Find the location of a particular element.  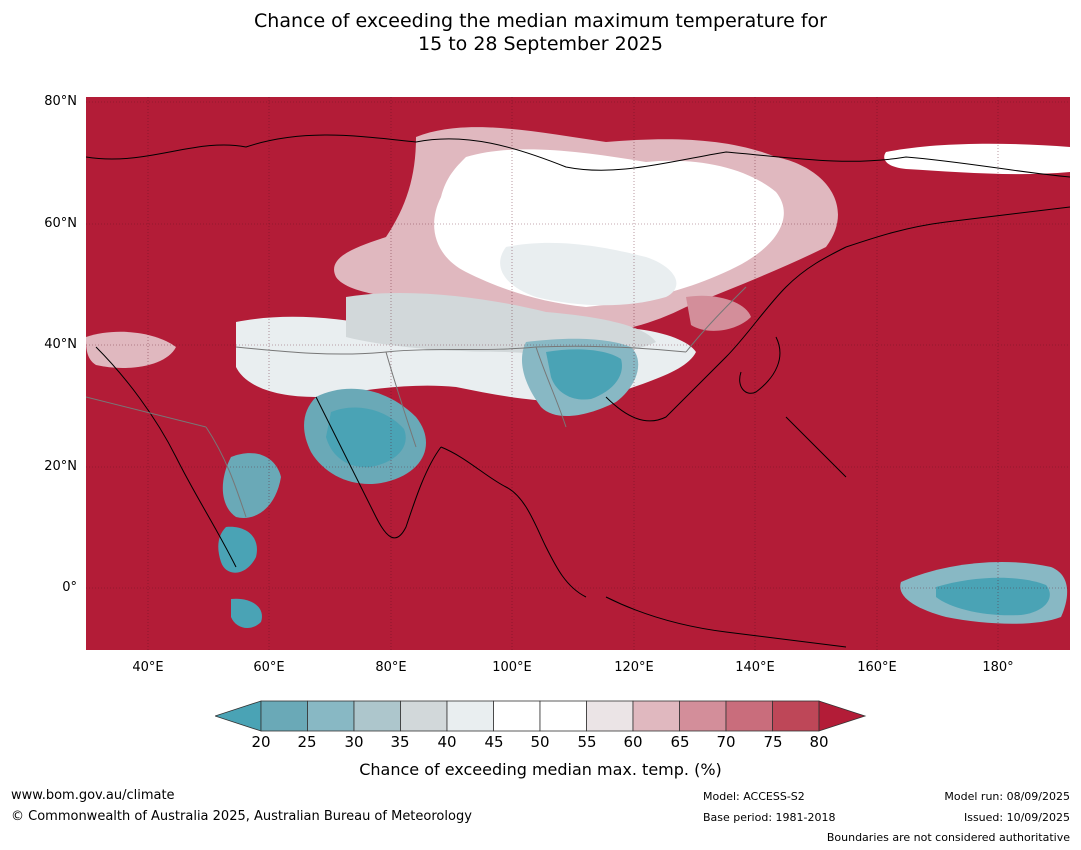

lon-label-100e: 100°E is located at coordinates (512, 667).